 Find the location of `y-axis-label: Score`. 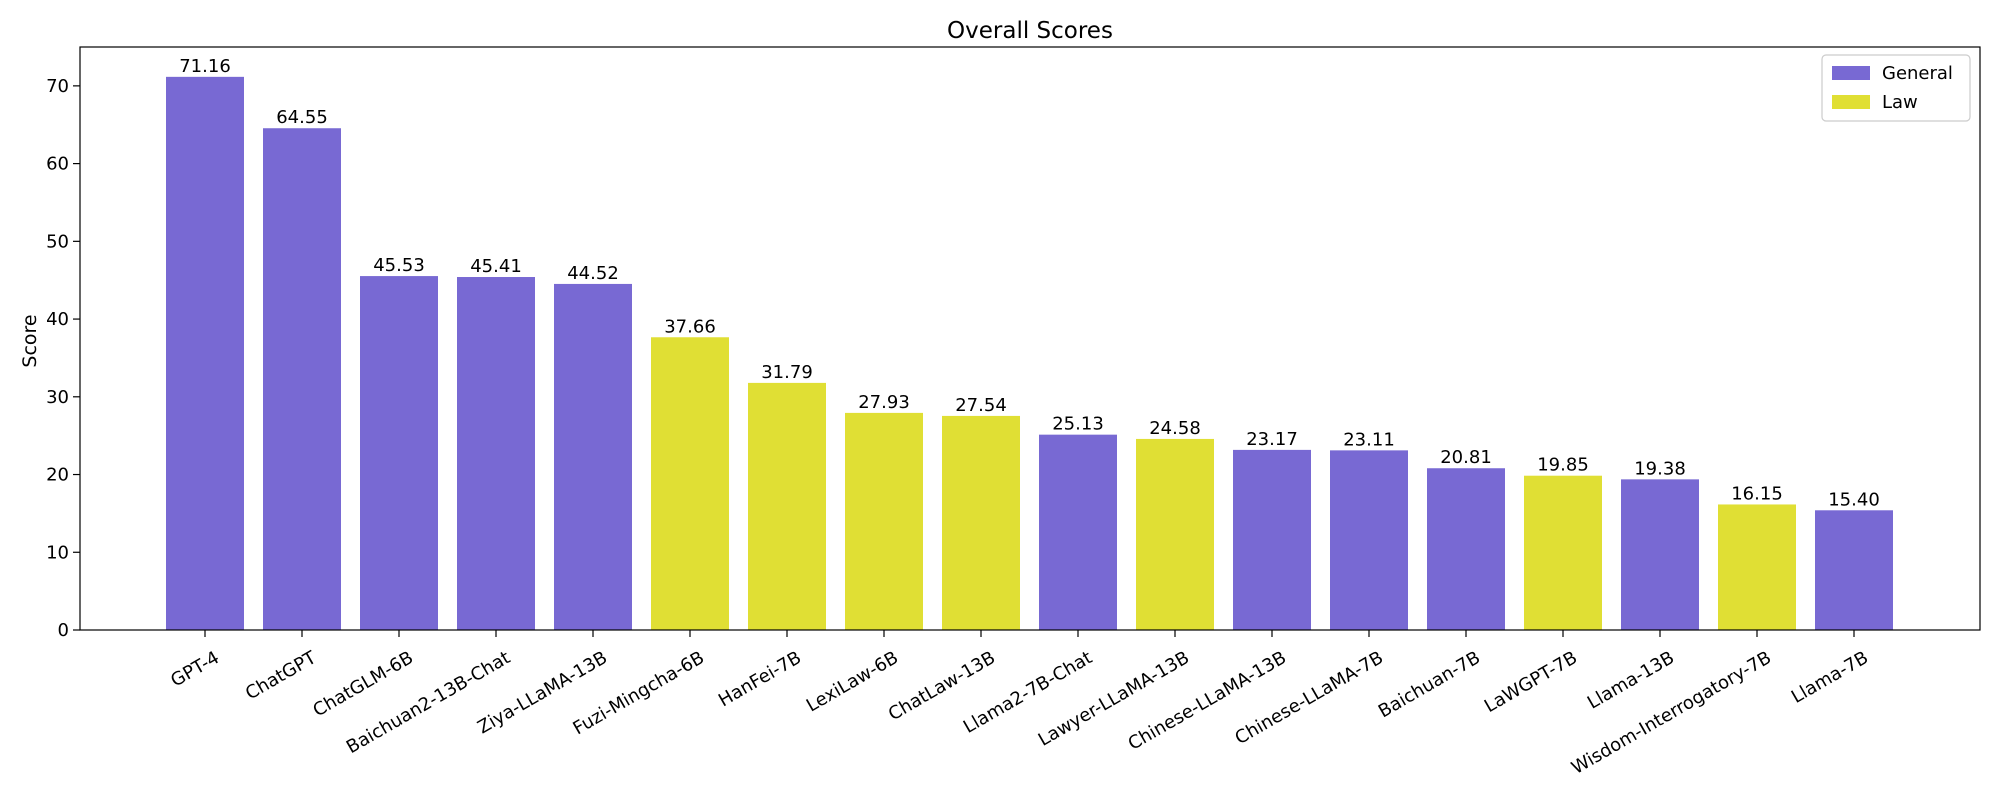

y-axis-label: Score is located at coordinates (30, 340).